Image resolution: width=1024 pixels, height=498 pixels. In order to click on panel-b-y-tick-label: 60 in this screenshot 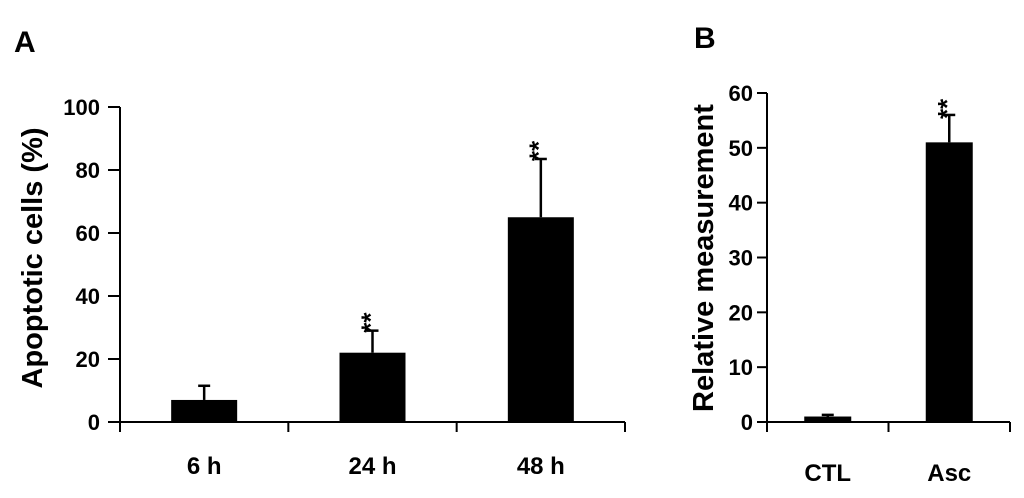, I will do `click(741, 93)`.